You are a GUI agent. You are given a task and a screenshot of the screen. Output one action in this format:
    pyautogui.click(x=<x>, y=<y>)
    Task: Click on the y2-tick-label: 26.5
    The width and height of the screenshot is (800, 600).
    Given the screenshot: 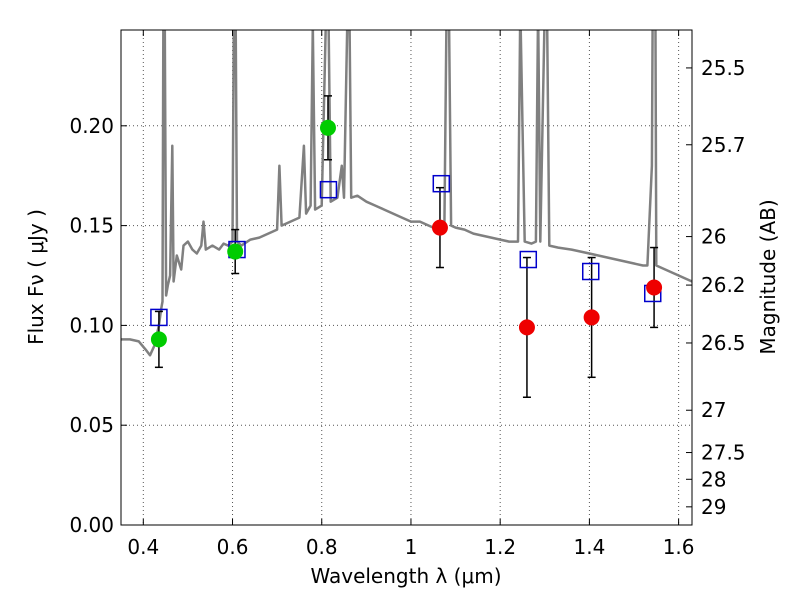 What is the action you would take?
    pyautogui.click(x=723, y=343)
    